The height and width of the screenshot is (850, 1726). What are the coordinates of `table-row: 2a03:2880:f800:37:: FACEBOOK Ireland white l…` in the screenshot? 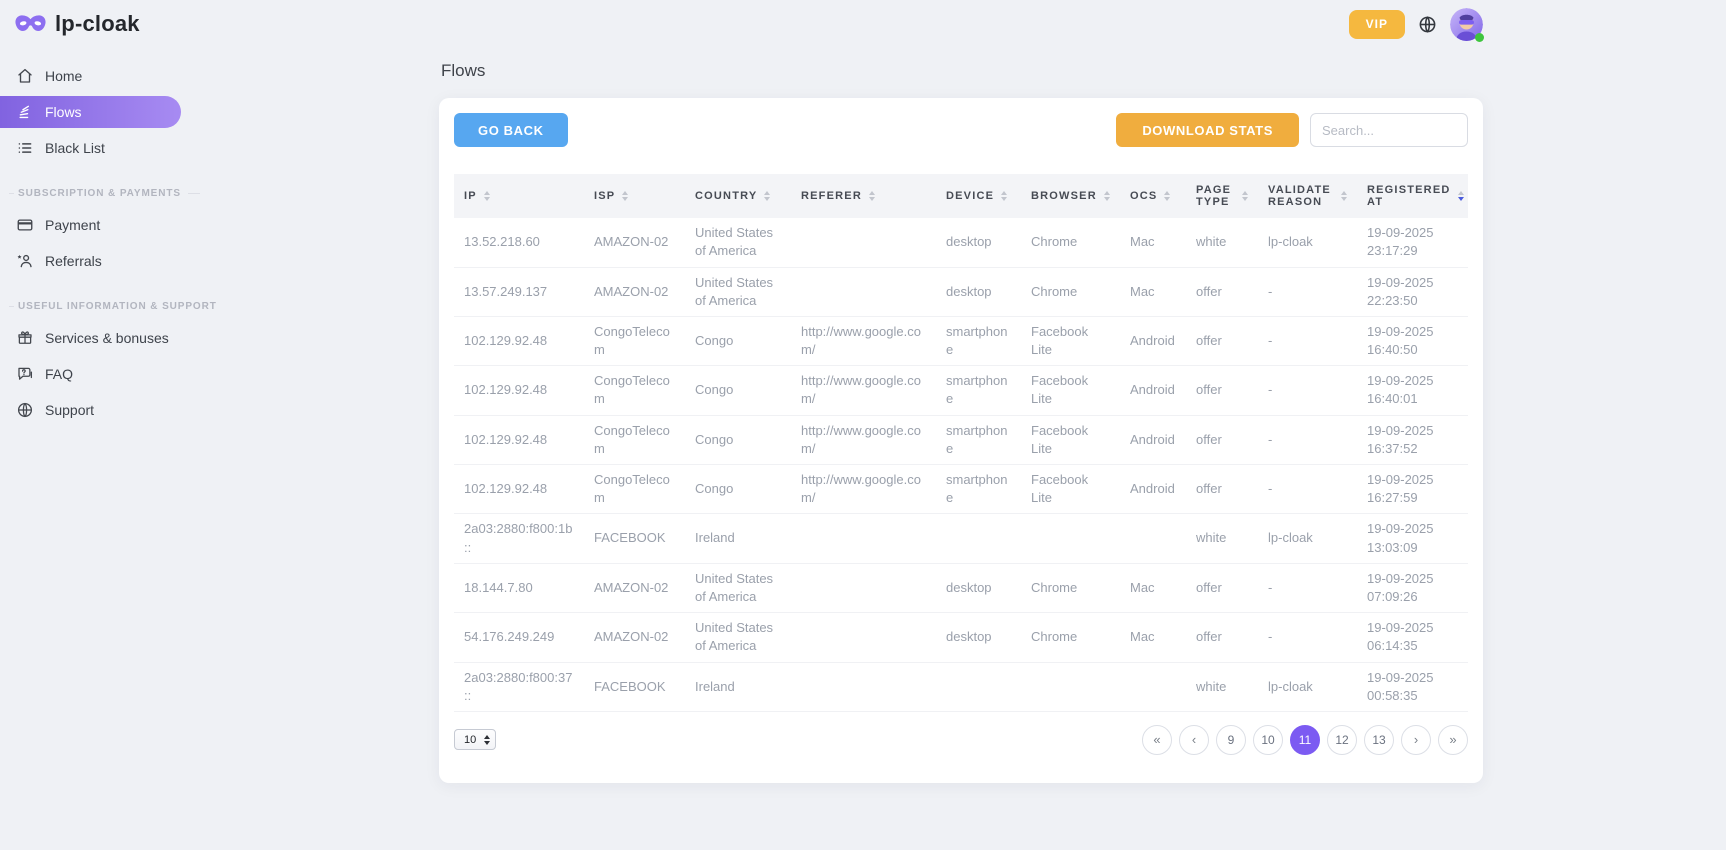 It's located at (961, 687).